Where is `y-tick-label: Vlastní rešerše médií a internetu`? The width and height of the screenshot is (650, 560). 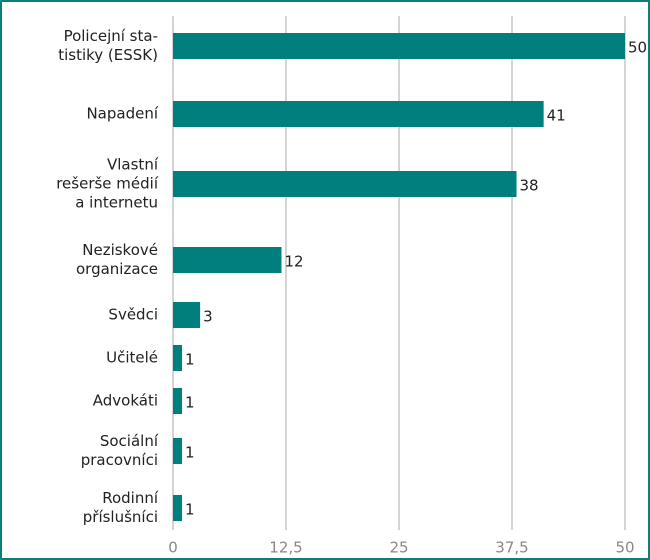 y-tick-label: Vlastní rešerše médií a internetu is located at coordinates (107, 183).